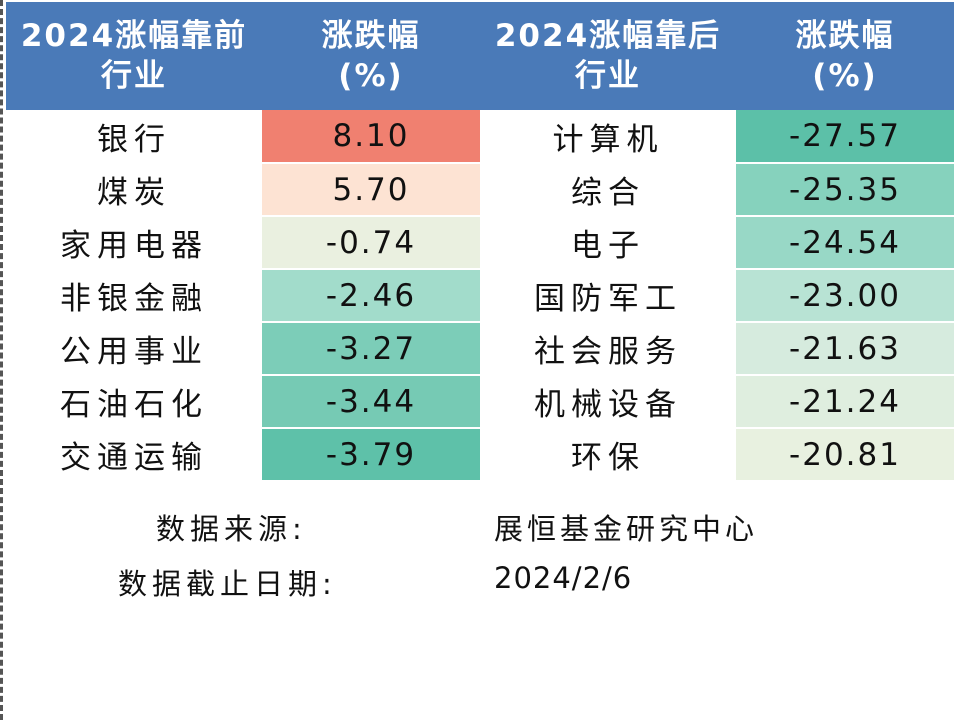 This screenshot has height=720, width=960. I want to click on header-bottom-change-line2: (%), so click(845, 76).